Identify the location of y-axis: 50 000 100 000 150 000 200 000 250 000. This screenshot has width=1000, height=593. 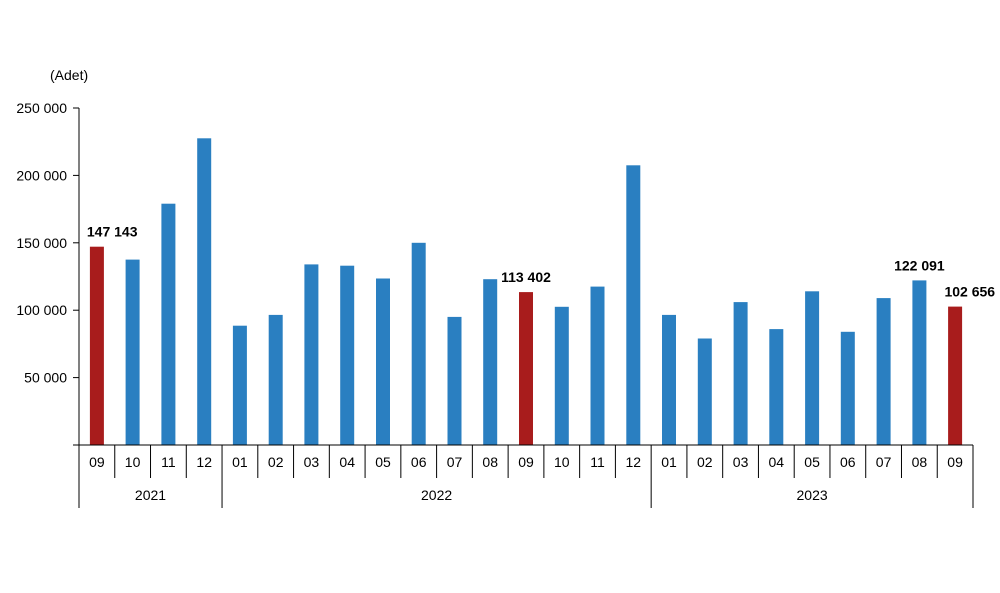
(48, 273).